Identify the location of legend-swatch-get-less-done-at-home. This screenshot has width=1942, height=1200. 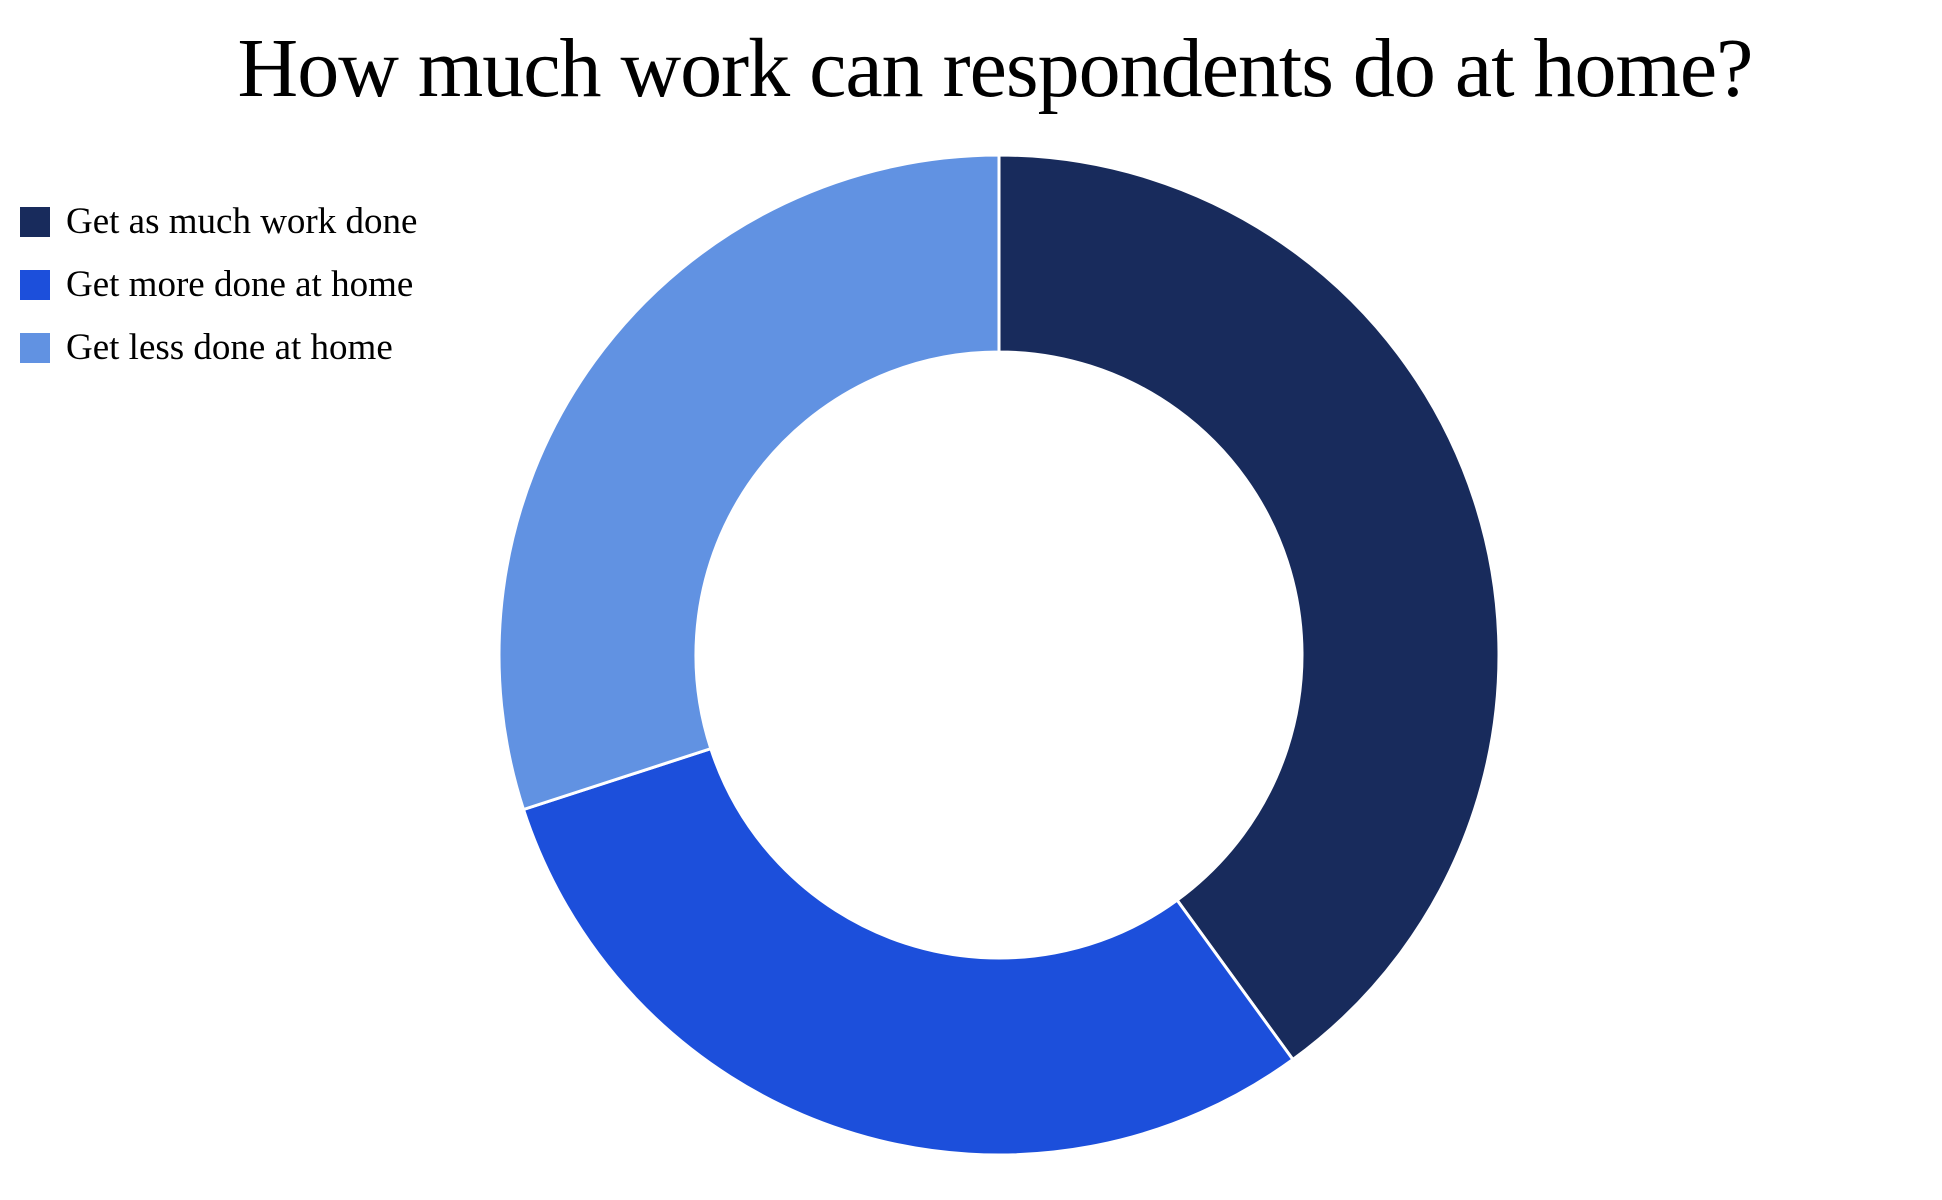
(35, 347).